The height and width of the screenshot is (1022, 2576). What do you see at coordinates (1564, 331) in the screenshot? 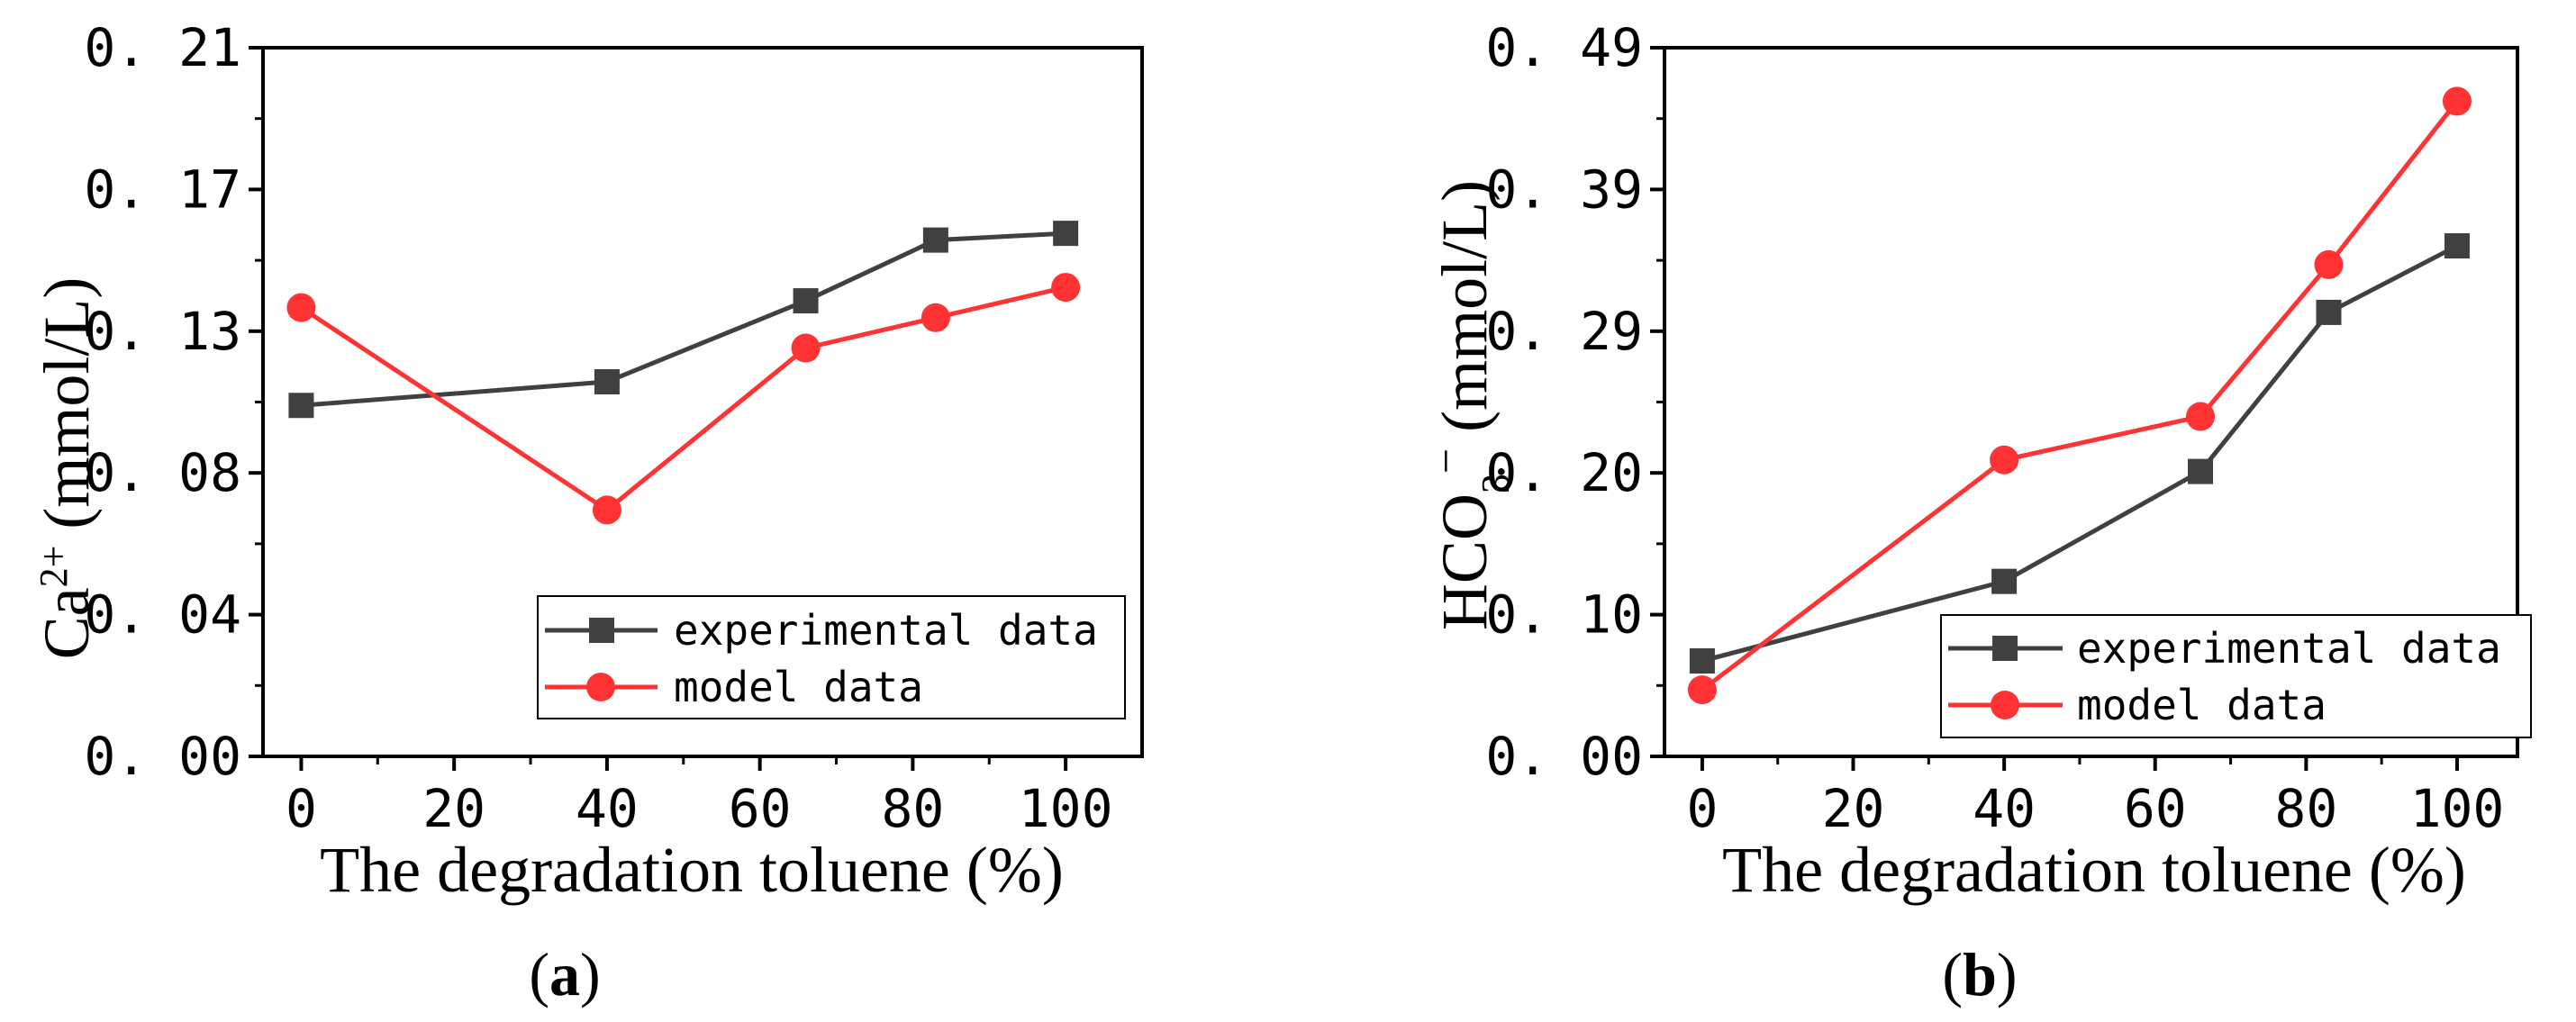
I see `y-tick-label: 0. 29` at bounding box center [1564, 331].